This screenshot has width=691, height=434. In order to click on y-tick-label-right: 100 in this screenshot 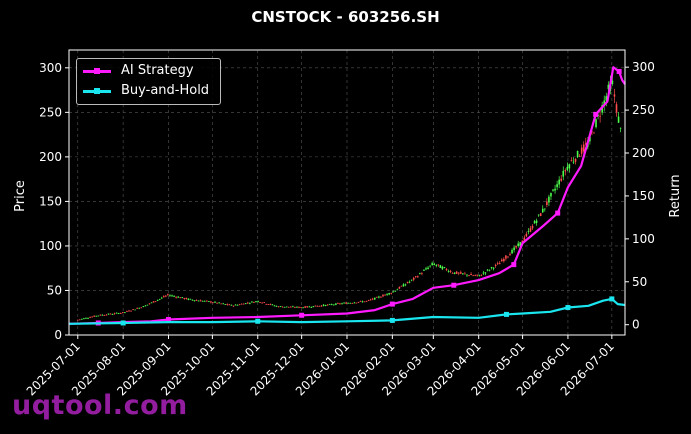, I will do `click(643, 239)`.